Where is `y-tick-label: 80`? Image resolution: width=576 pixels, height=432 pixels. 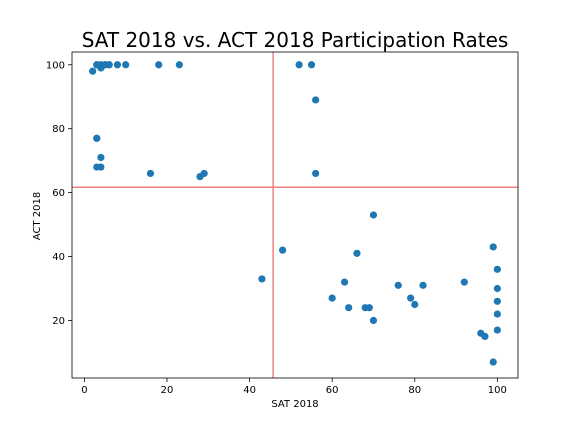 y-tick-label: 80 is located at coordinates (58, 129).